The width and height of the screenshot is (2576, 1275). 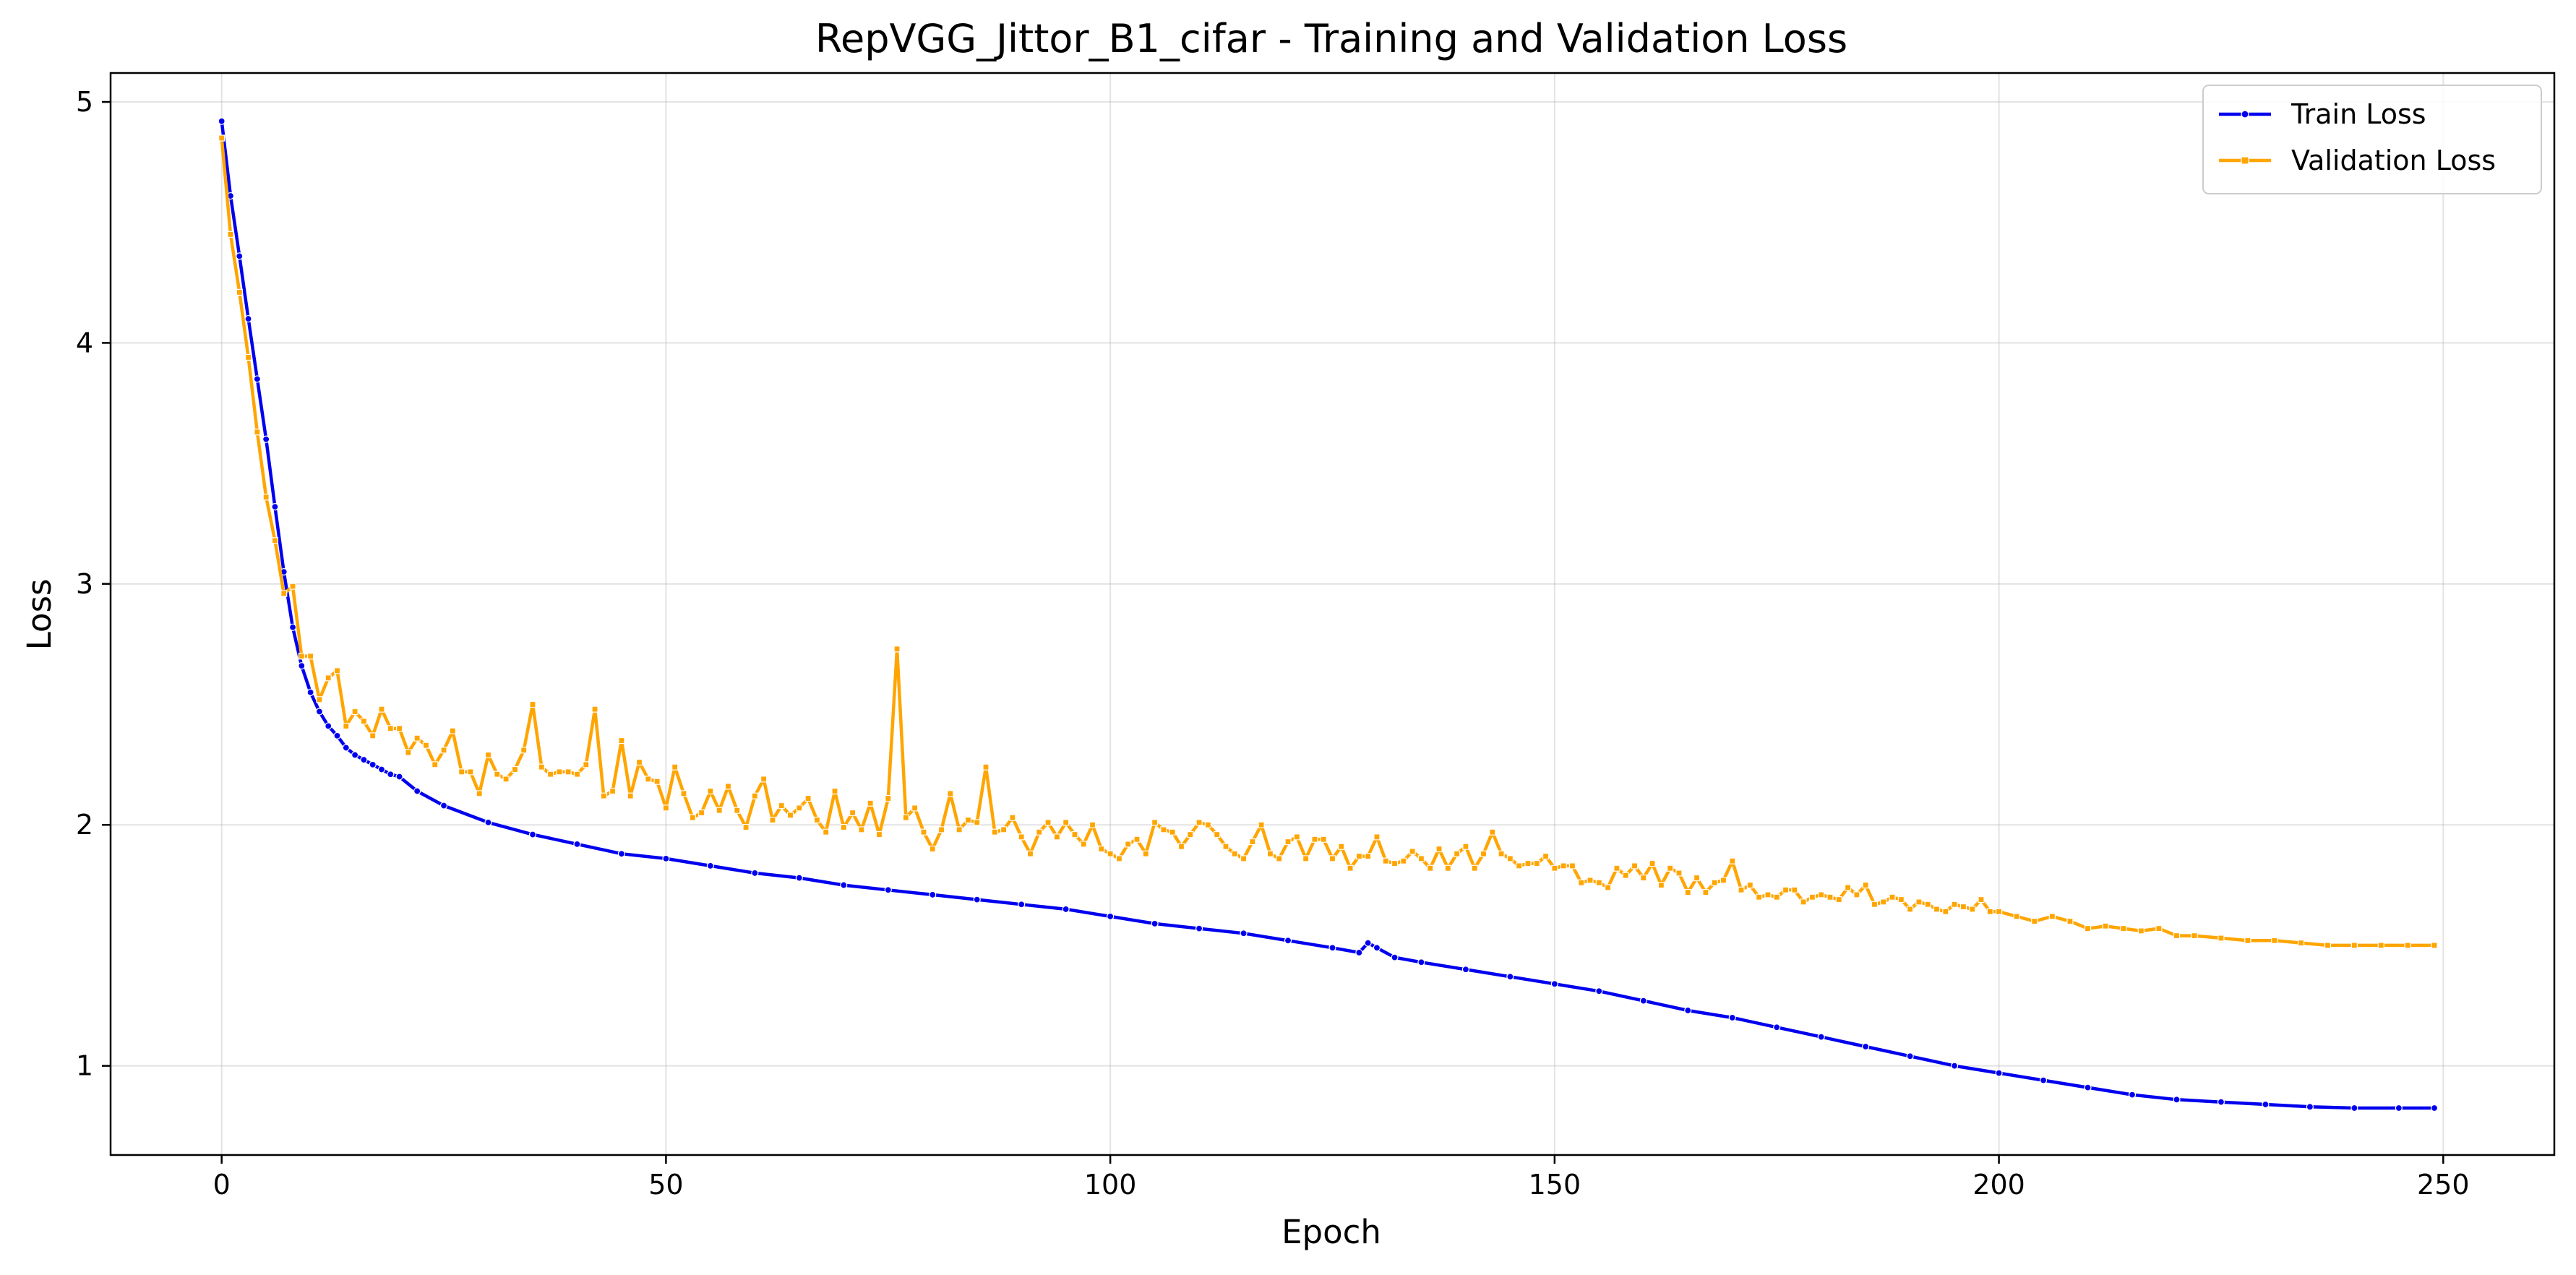 I want to click on legend-marker, so click(x=2245, y=114).